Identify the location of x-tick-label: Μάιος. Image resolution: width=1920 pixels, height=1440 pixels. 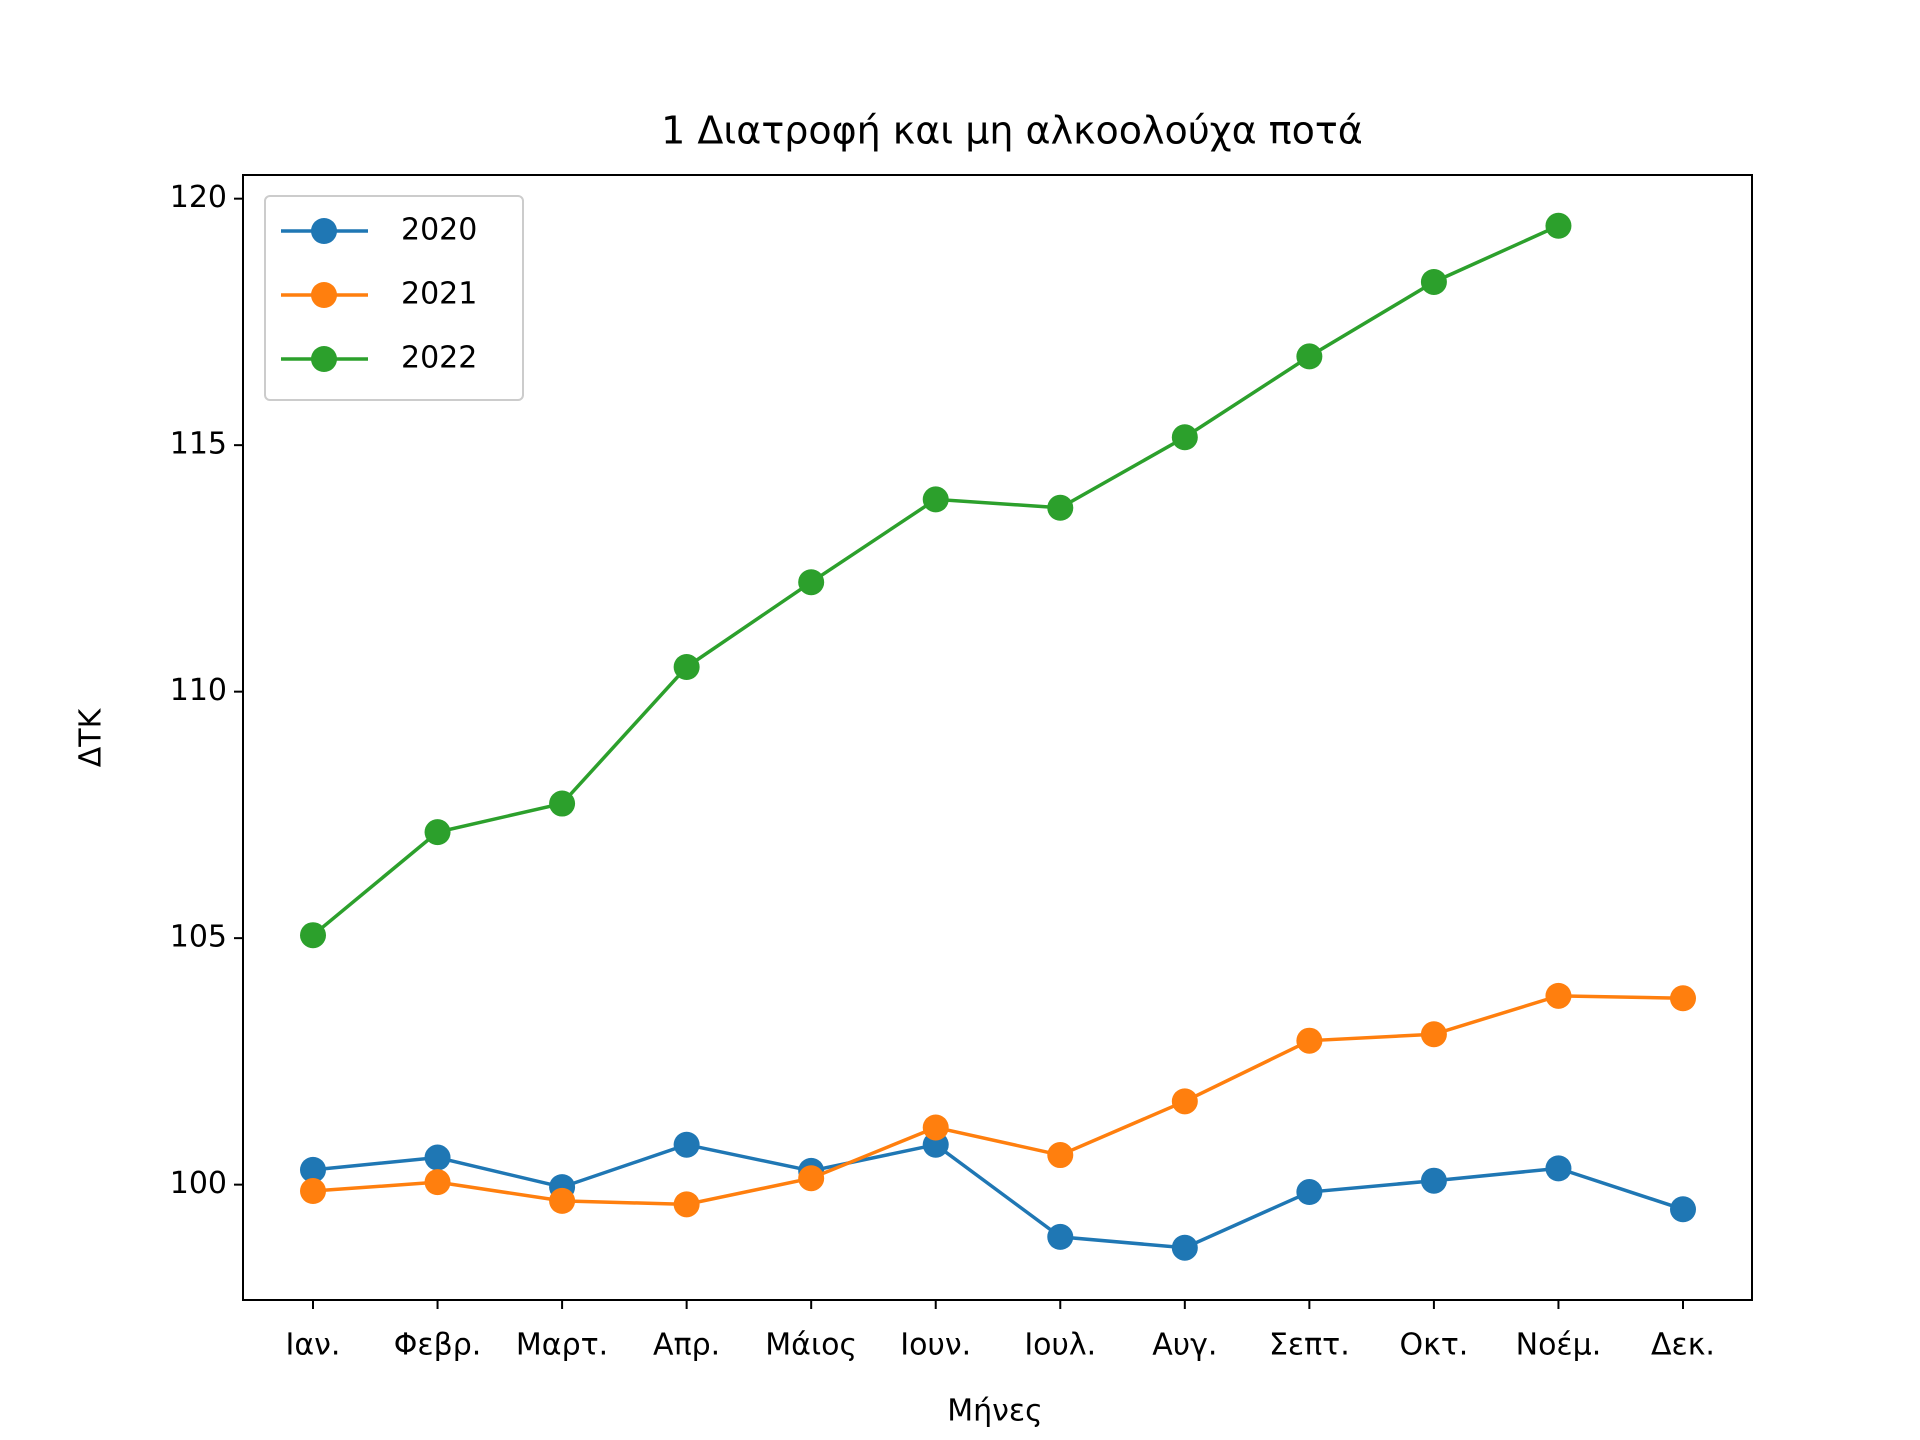
(811, 1345).